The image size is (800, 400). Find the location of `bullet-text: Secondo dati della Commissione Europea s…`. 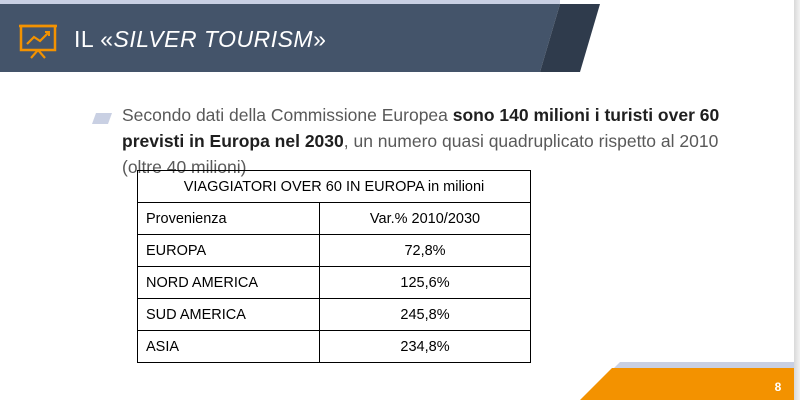

bullet-text: Secondo dati della Commissione Europea s… is located at coordinates (421, 141).